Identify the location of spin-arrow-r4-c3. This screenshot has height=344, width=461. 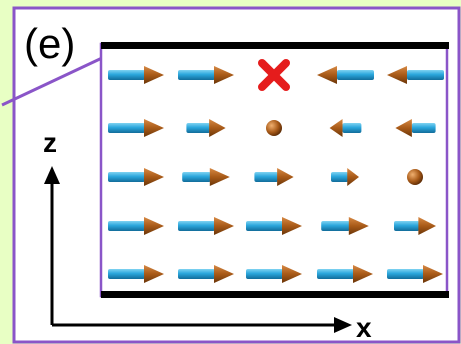
(274, 226).